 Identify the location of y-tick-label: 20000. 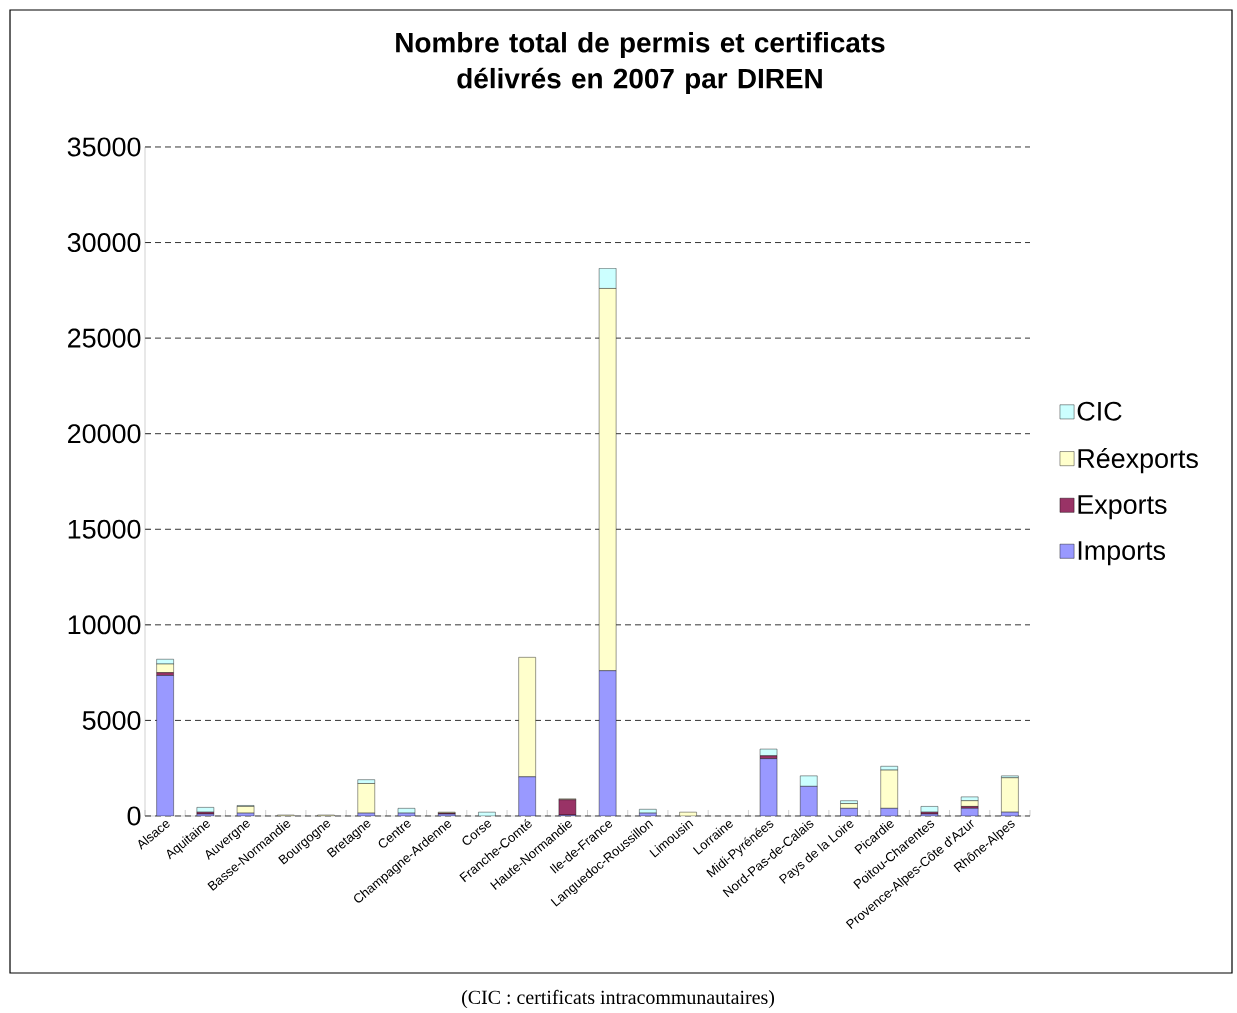
(104, 434).